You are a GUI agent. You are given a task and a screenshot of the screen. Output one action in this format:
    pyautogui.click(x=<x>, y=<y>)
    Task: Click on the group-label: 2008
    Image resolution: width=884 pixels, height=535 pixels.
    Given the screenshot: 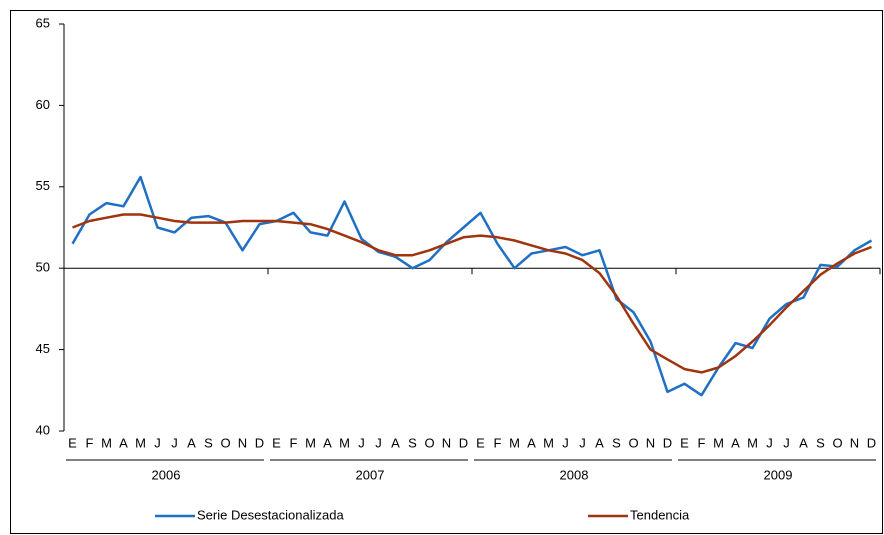 What is the action you would take?
    pyautogui.click(x=574, y=474)
    